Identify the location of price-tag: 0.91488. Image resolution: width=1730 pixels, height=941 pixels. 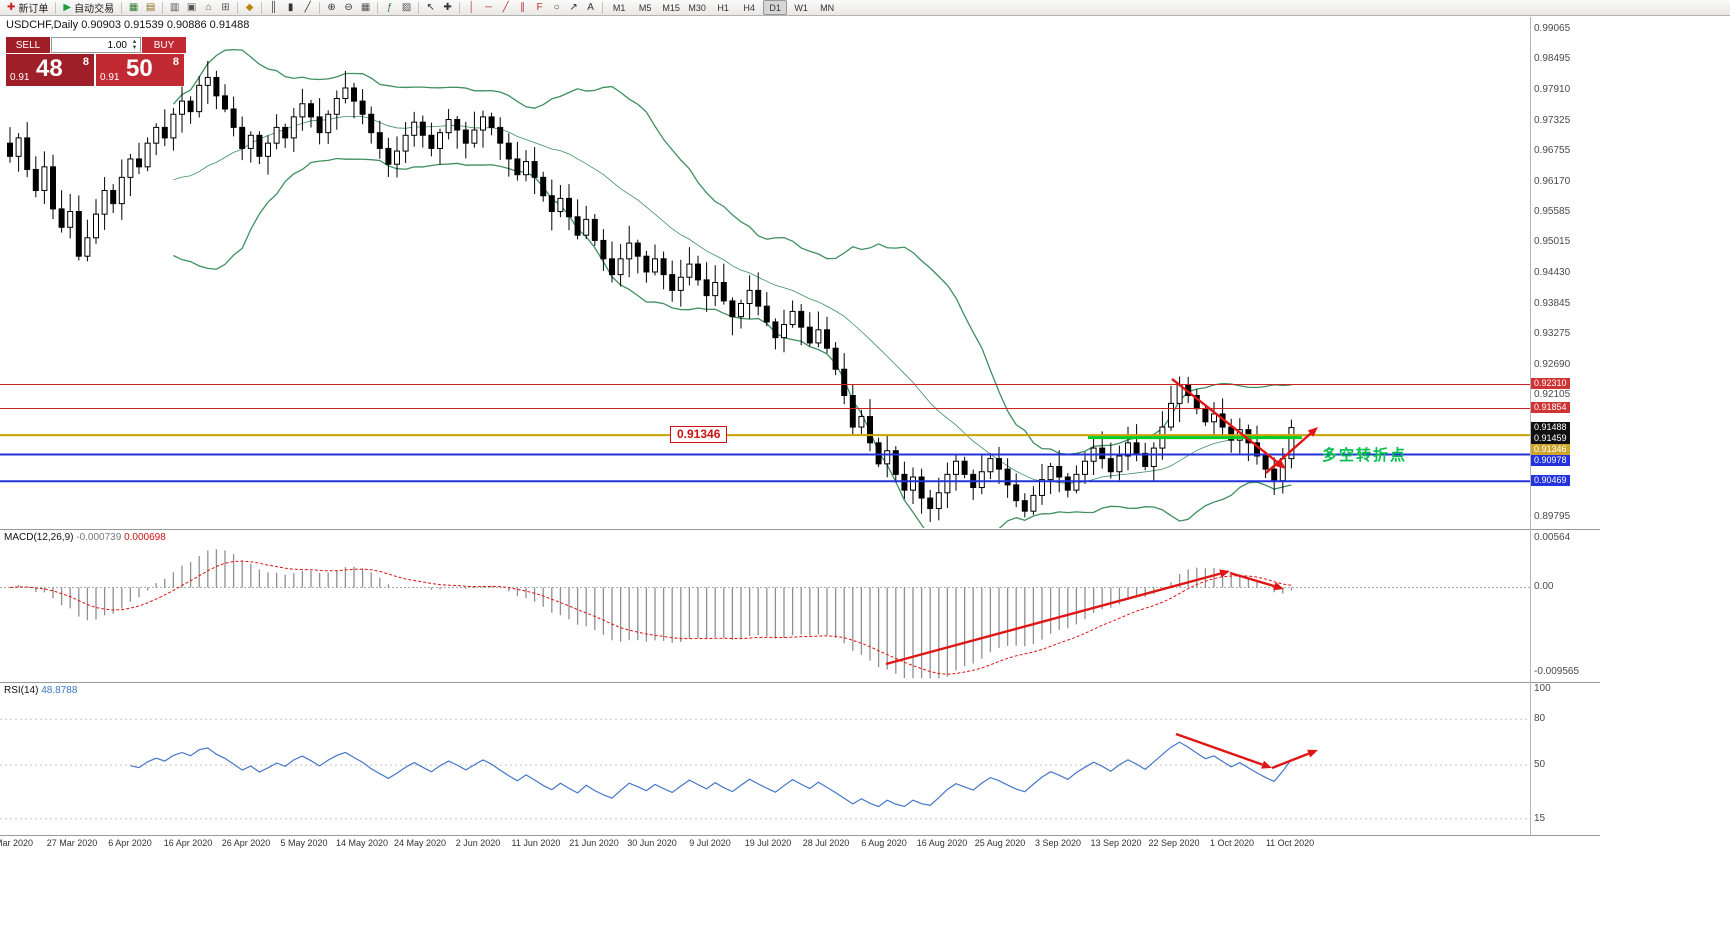
(1550, 427).